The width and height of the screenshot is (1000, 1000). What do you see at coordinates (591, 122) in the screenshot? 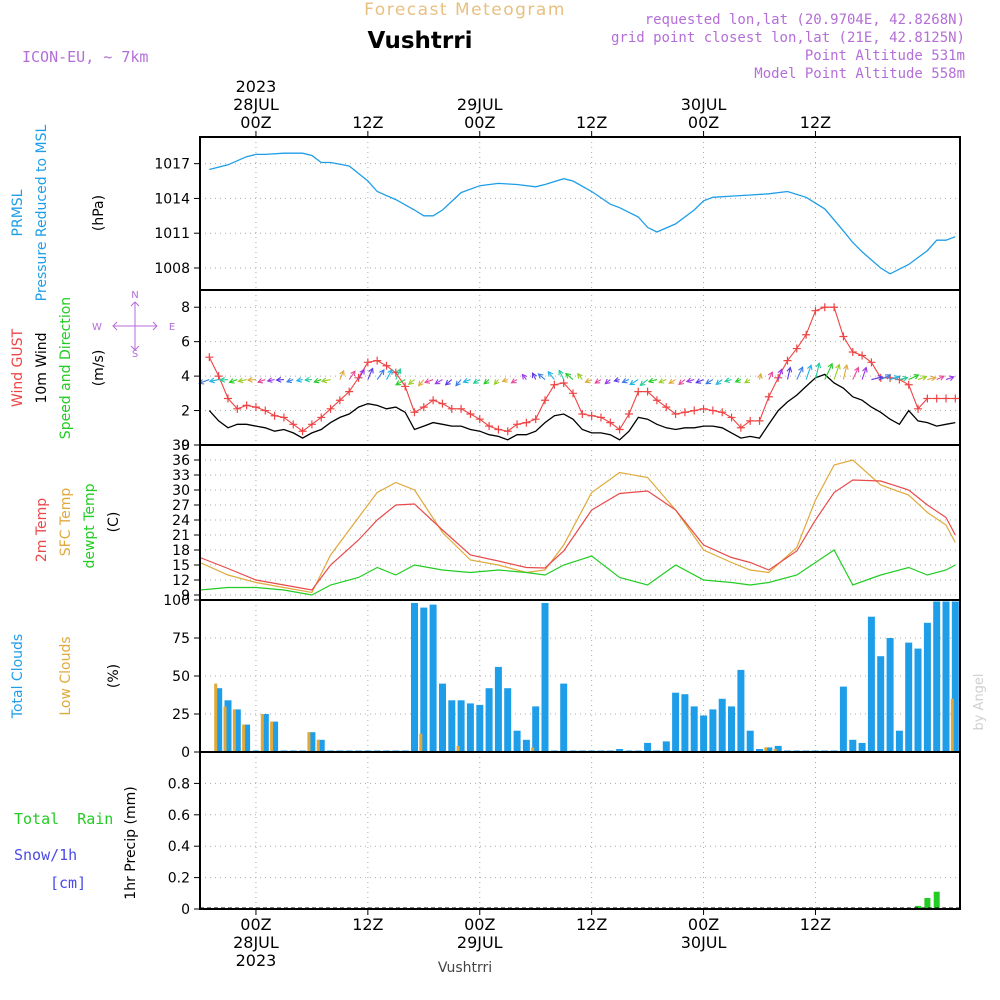
I see `time-label-top: 12Z` at bounding box center [591, 122].